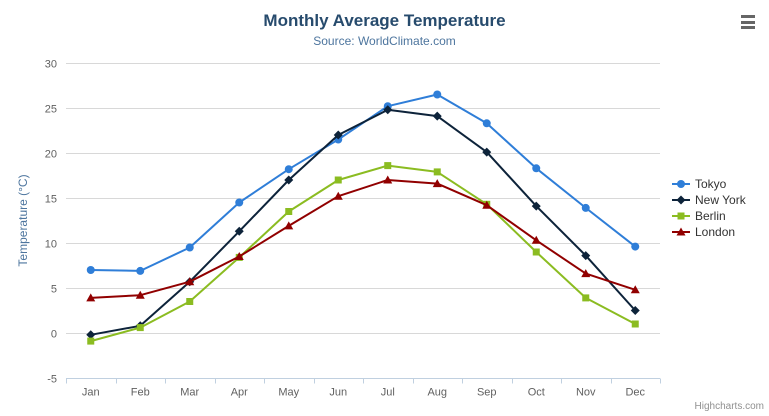  What do you see at coordinates (51, 155) in the screenshot?
I see `y-axis-tick-label: 20` at bounding box center [51, 155].